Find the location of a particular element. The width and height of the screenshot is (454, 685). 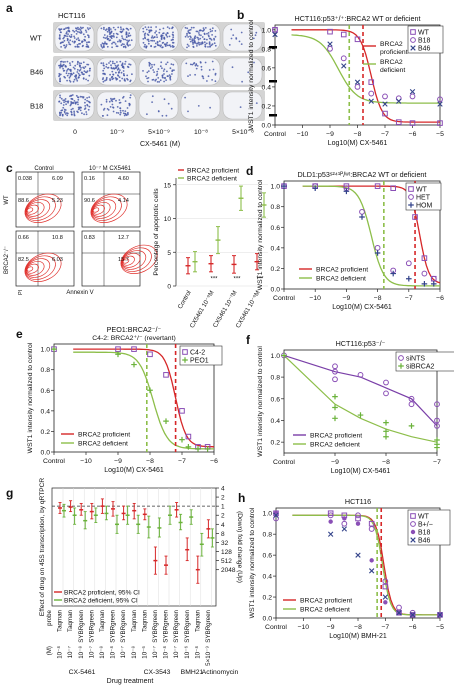

quadrant-value: 4.14 is located at coordinates (123, 201).